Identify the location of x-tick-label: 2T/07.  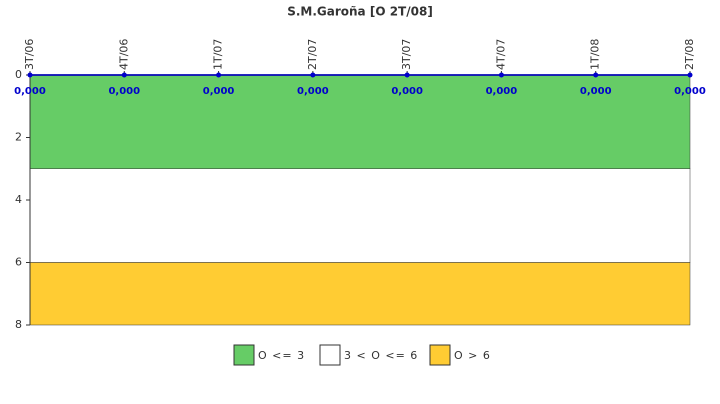
(312, 54).